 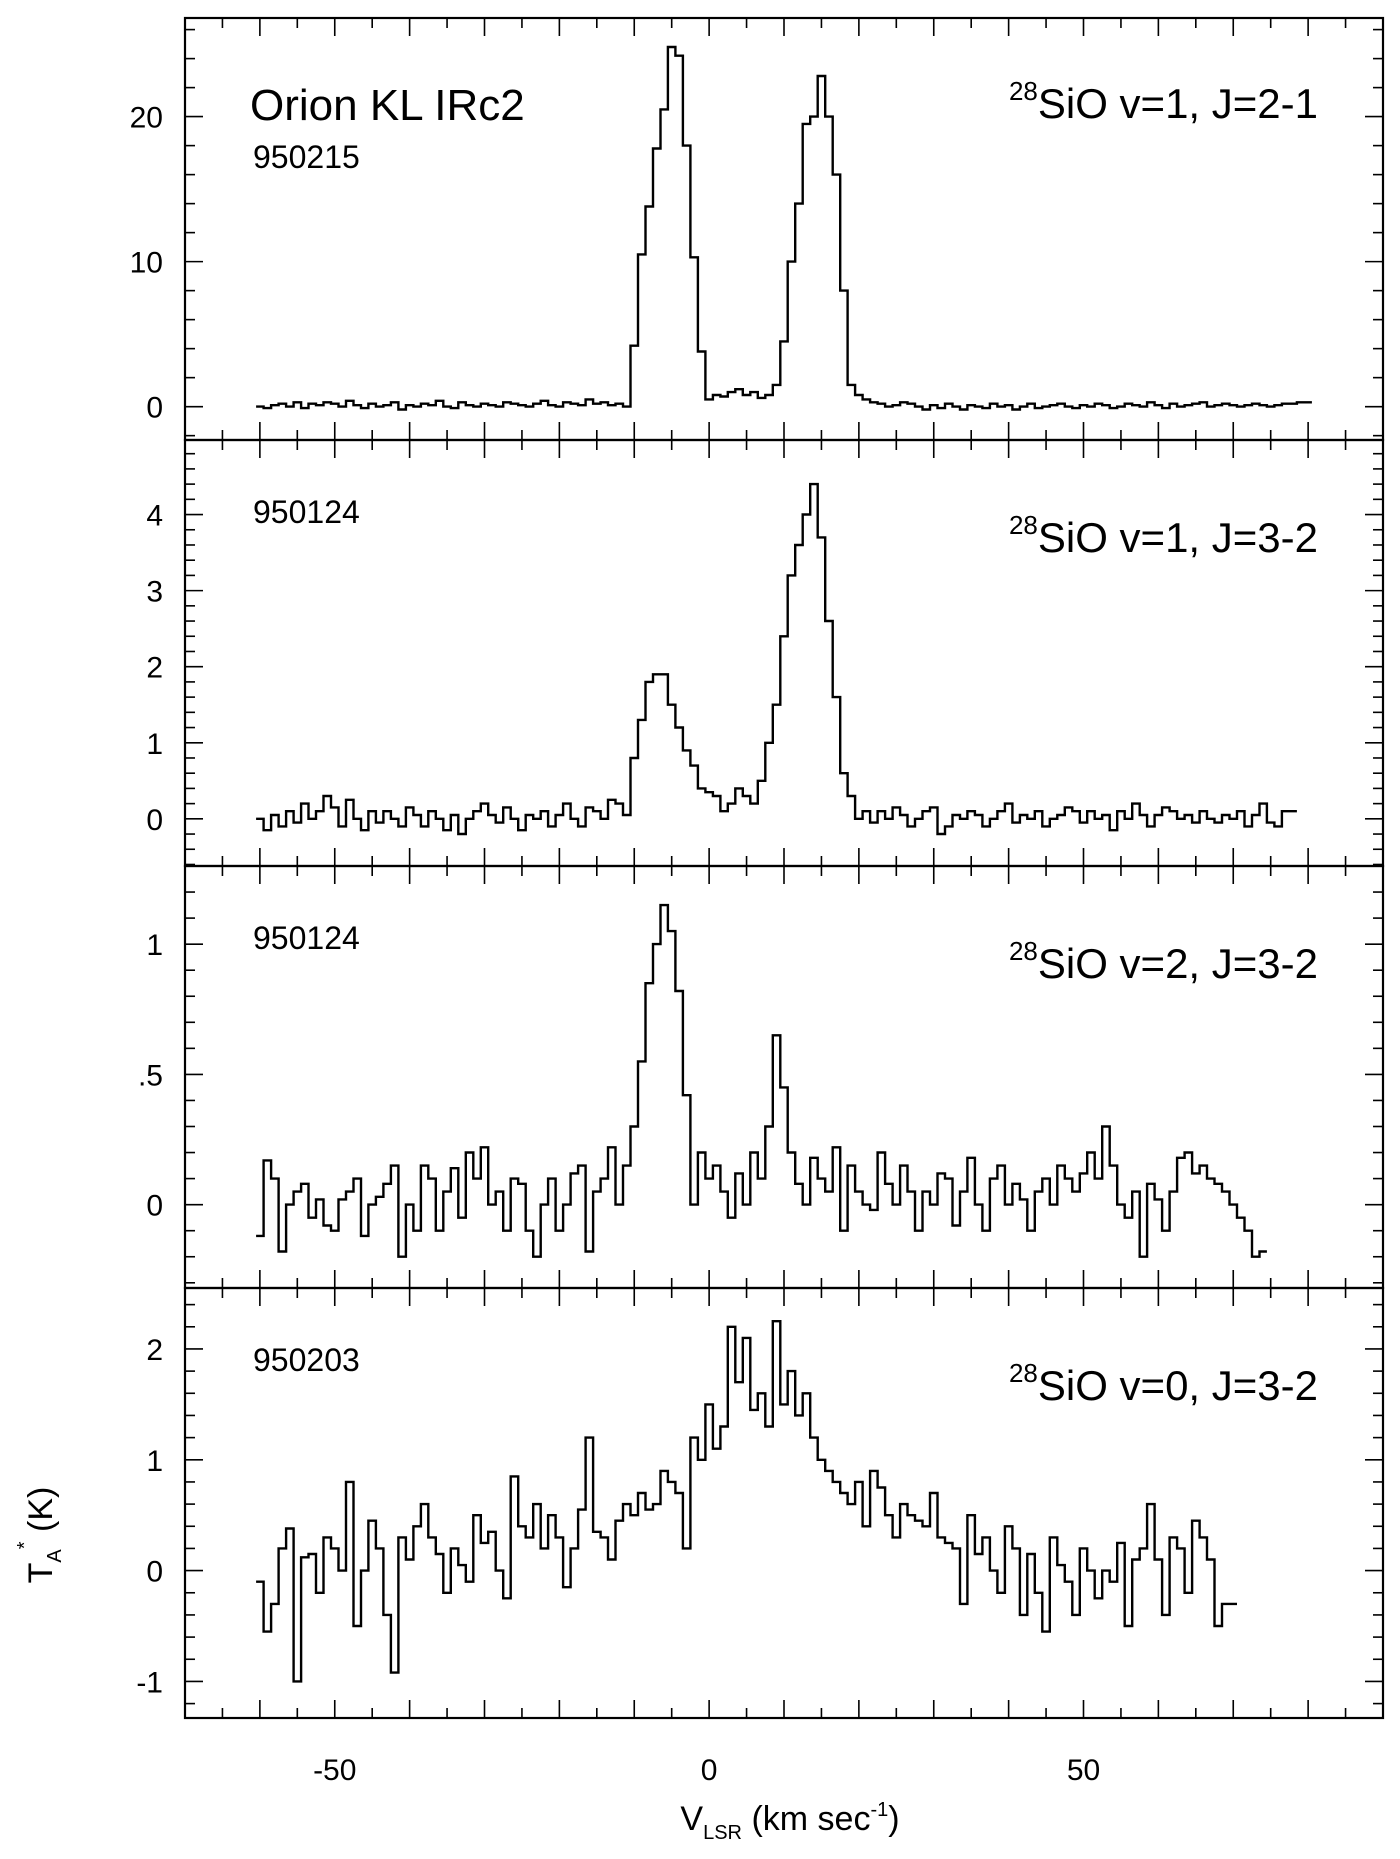 What do you see at coordinates (149, 1682) in the screenshot?
I see `y-tick-label: -1` at bounding box center [149, 1682].